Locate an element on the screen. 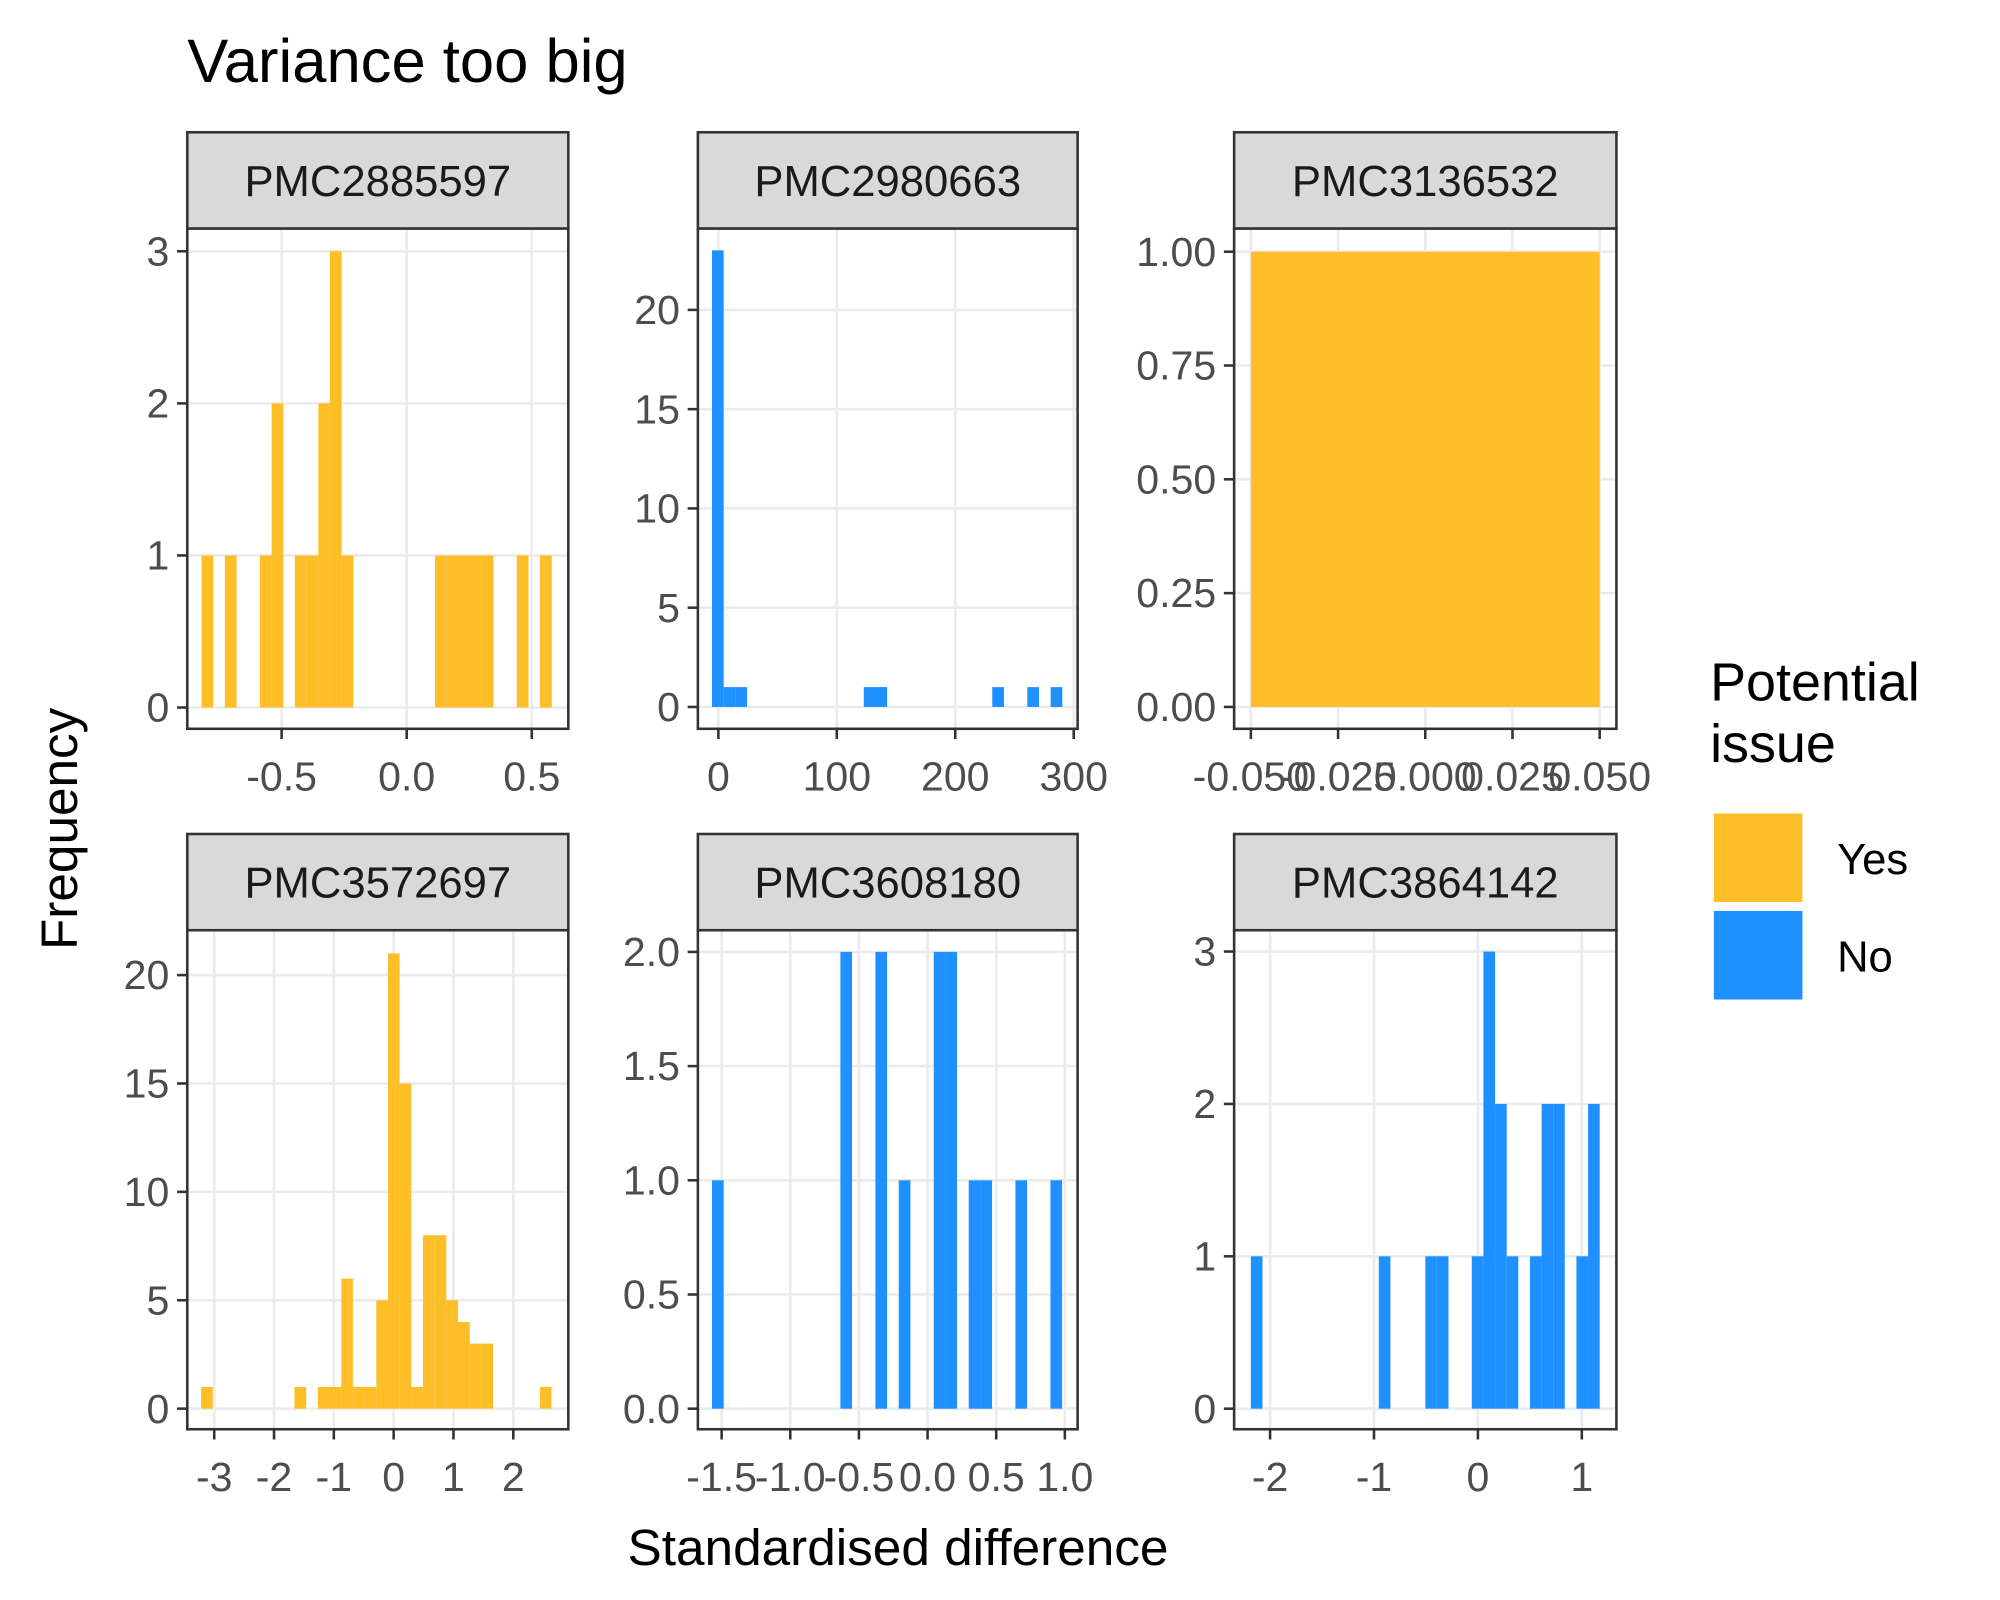 The height and width of the screenshot is (1600, 2000). x-tick-label: -0.025 is located at coordinates (1338, 776).